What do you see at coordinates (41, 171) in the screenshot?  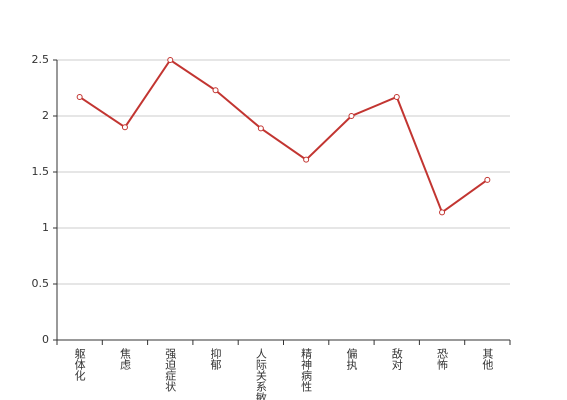 I see `y-tick-label: 1.5` at bounding box center [41, 171].